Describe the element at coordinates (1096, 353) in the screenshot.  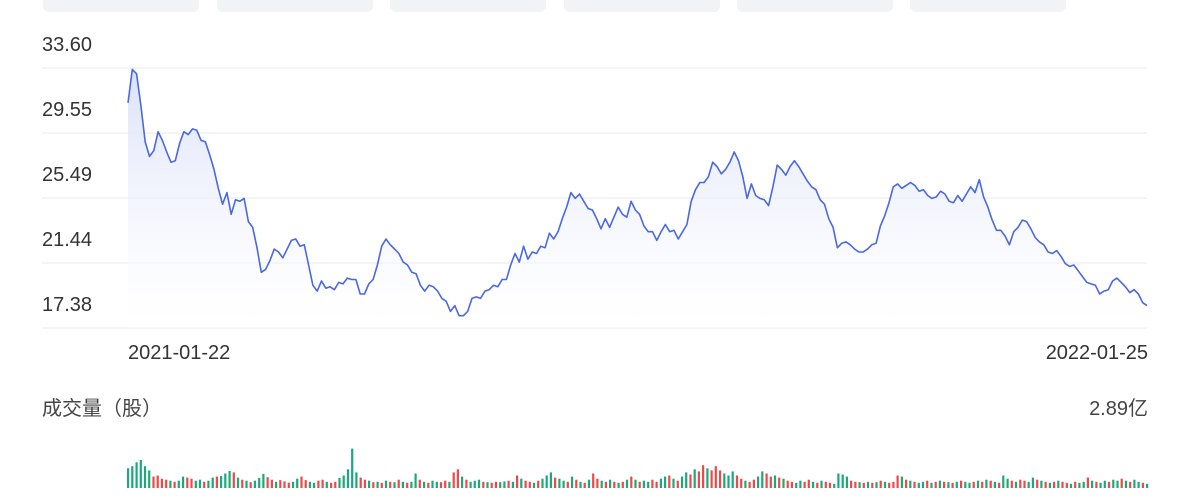
I see `x-end-label: 2022-01-25` at that location.